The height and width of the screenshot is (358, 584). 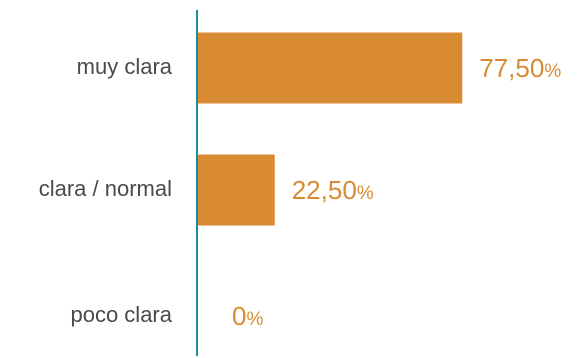 I want to click on category-label-3: poco clara, so click(x=121, y=314).